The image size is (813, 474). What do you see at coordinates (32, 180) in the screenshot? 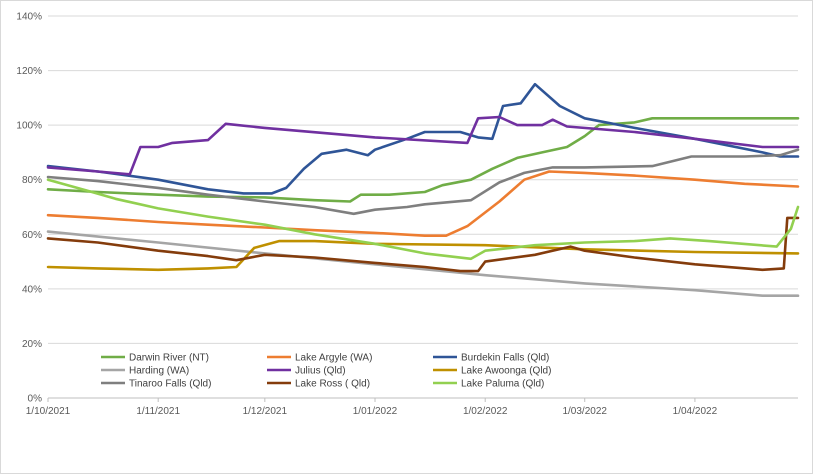
I see `y-tick-label: 80%` at bounding box center [32, 180].